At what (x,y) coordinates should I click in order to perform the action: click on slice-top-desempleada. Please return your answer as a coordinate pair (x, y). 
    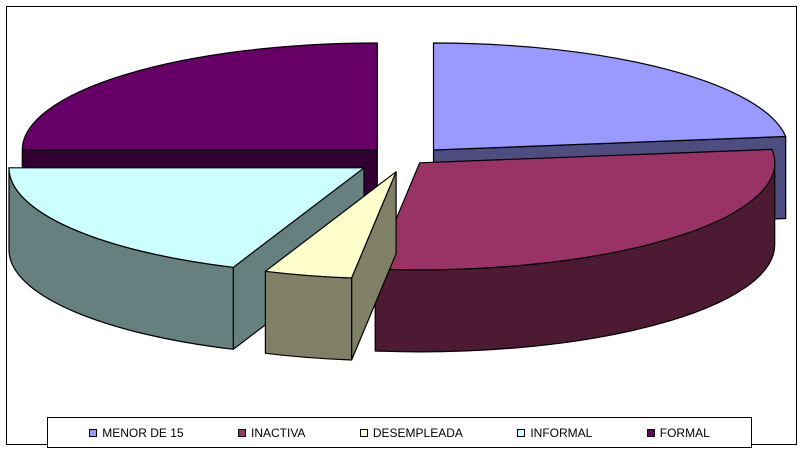
    Looking at the image, I should click on (330, 225).